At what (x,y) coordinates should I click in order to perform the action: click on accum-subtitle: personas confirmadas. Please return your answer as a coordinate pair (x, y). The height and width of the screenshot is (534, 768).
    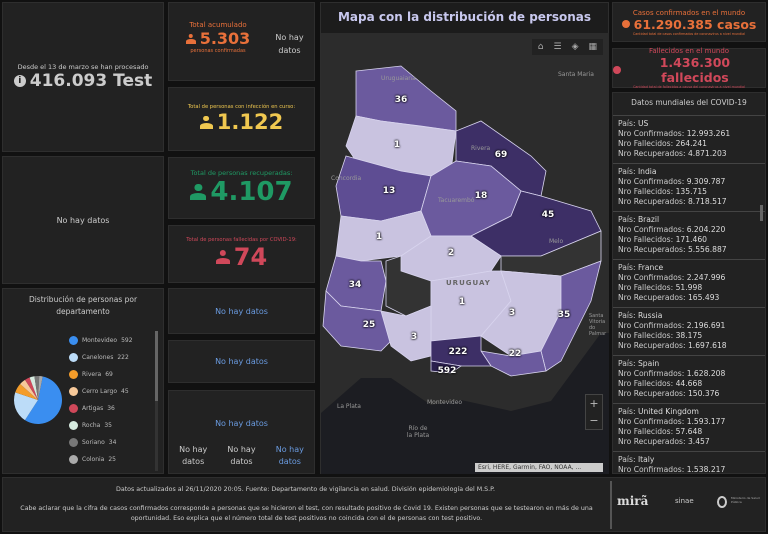
    Looking at the image, I should click on (218, 51).